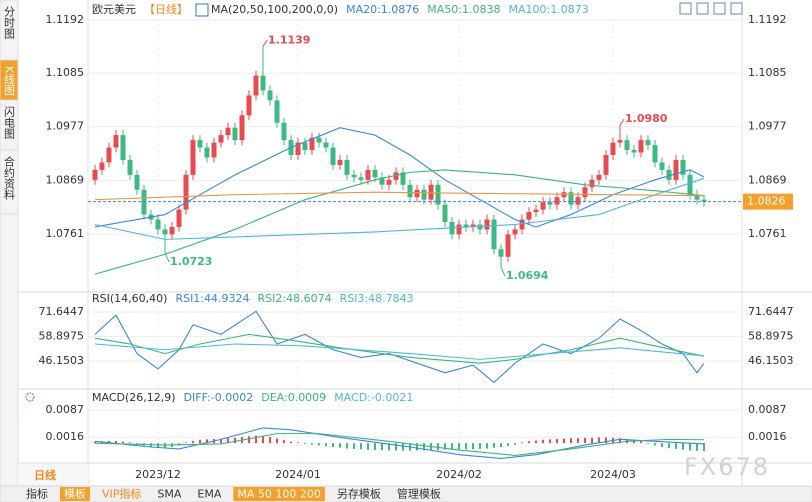 This screenshot has width=812, height=502. What do you see at coordinates (463, 9) in the screenshot?
I see `legend-label: MA50:1.0838` at bounding box center [463, 9].